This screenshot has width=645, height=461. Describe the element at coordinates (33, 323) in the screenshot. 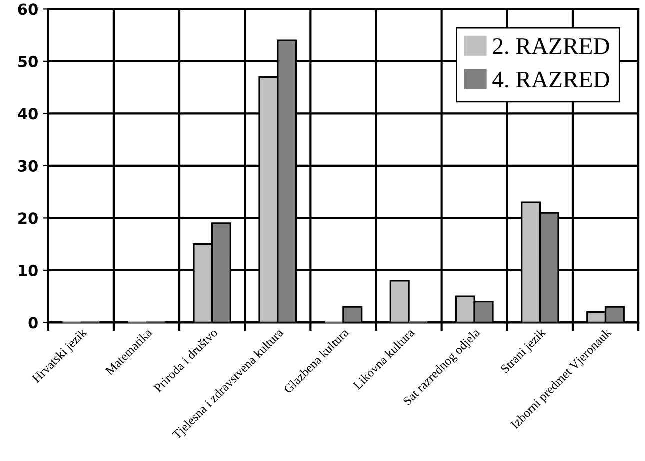

I see `y-tick-label: 0` at that location.